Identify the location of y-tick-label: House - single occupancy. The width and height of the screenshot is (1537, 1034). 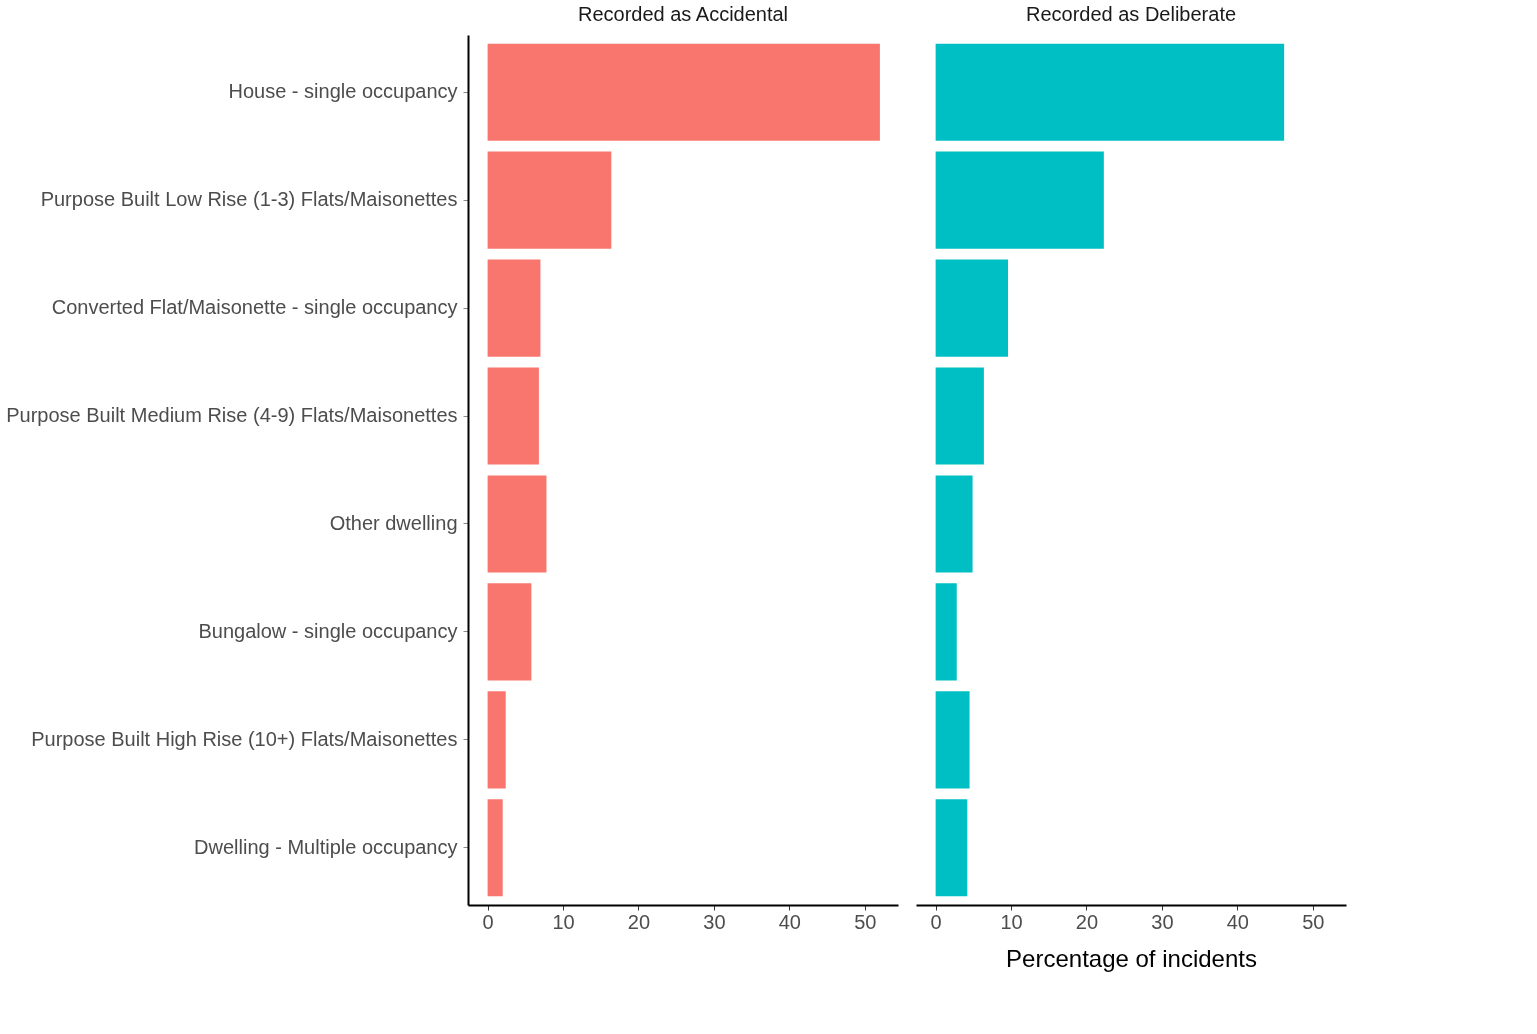
(343, 91).